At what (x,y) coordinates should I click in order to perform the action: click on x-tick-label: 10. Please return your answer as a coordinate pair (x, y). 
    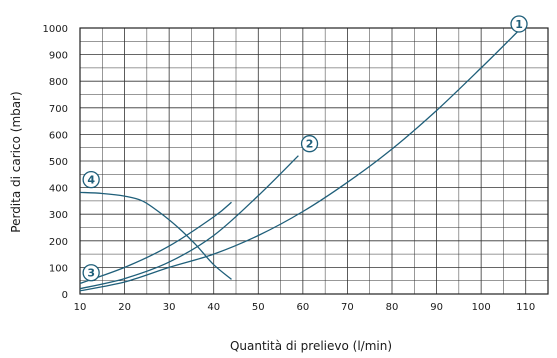
    Looking at the image, I should click on (80, 307).